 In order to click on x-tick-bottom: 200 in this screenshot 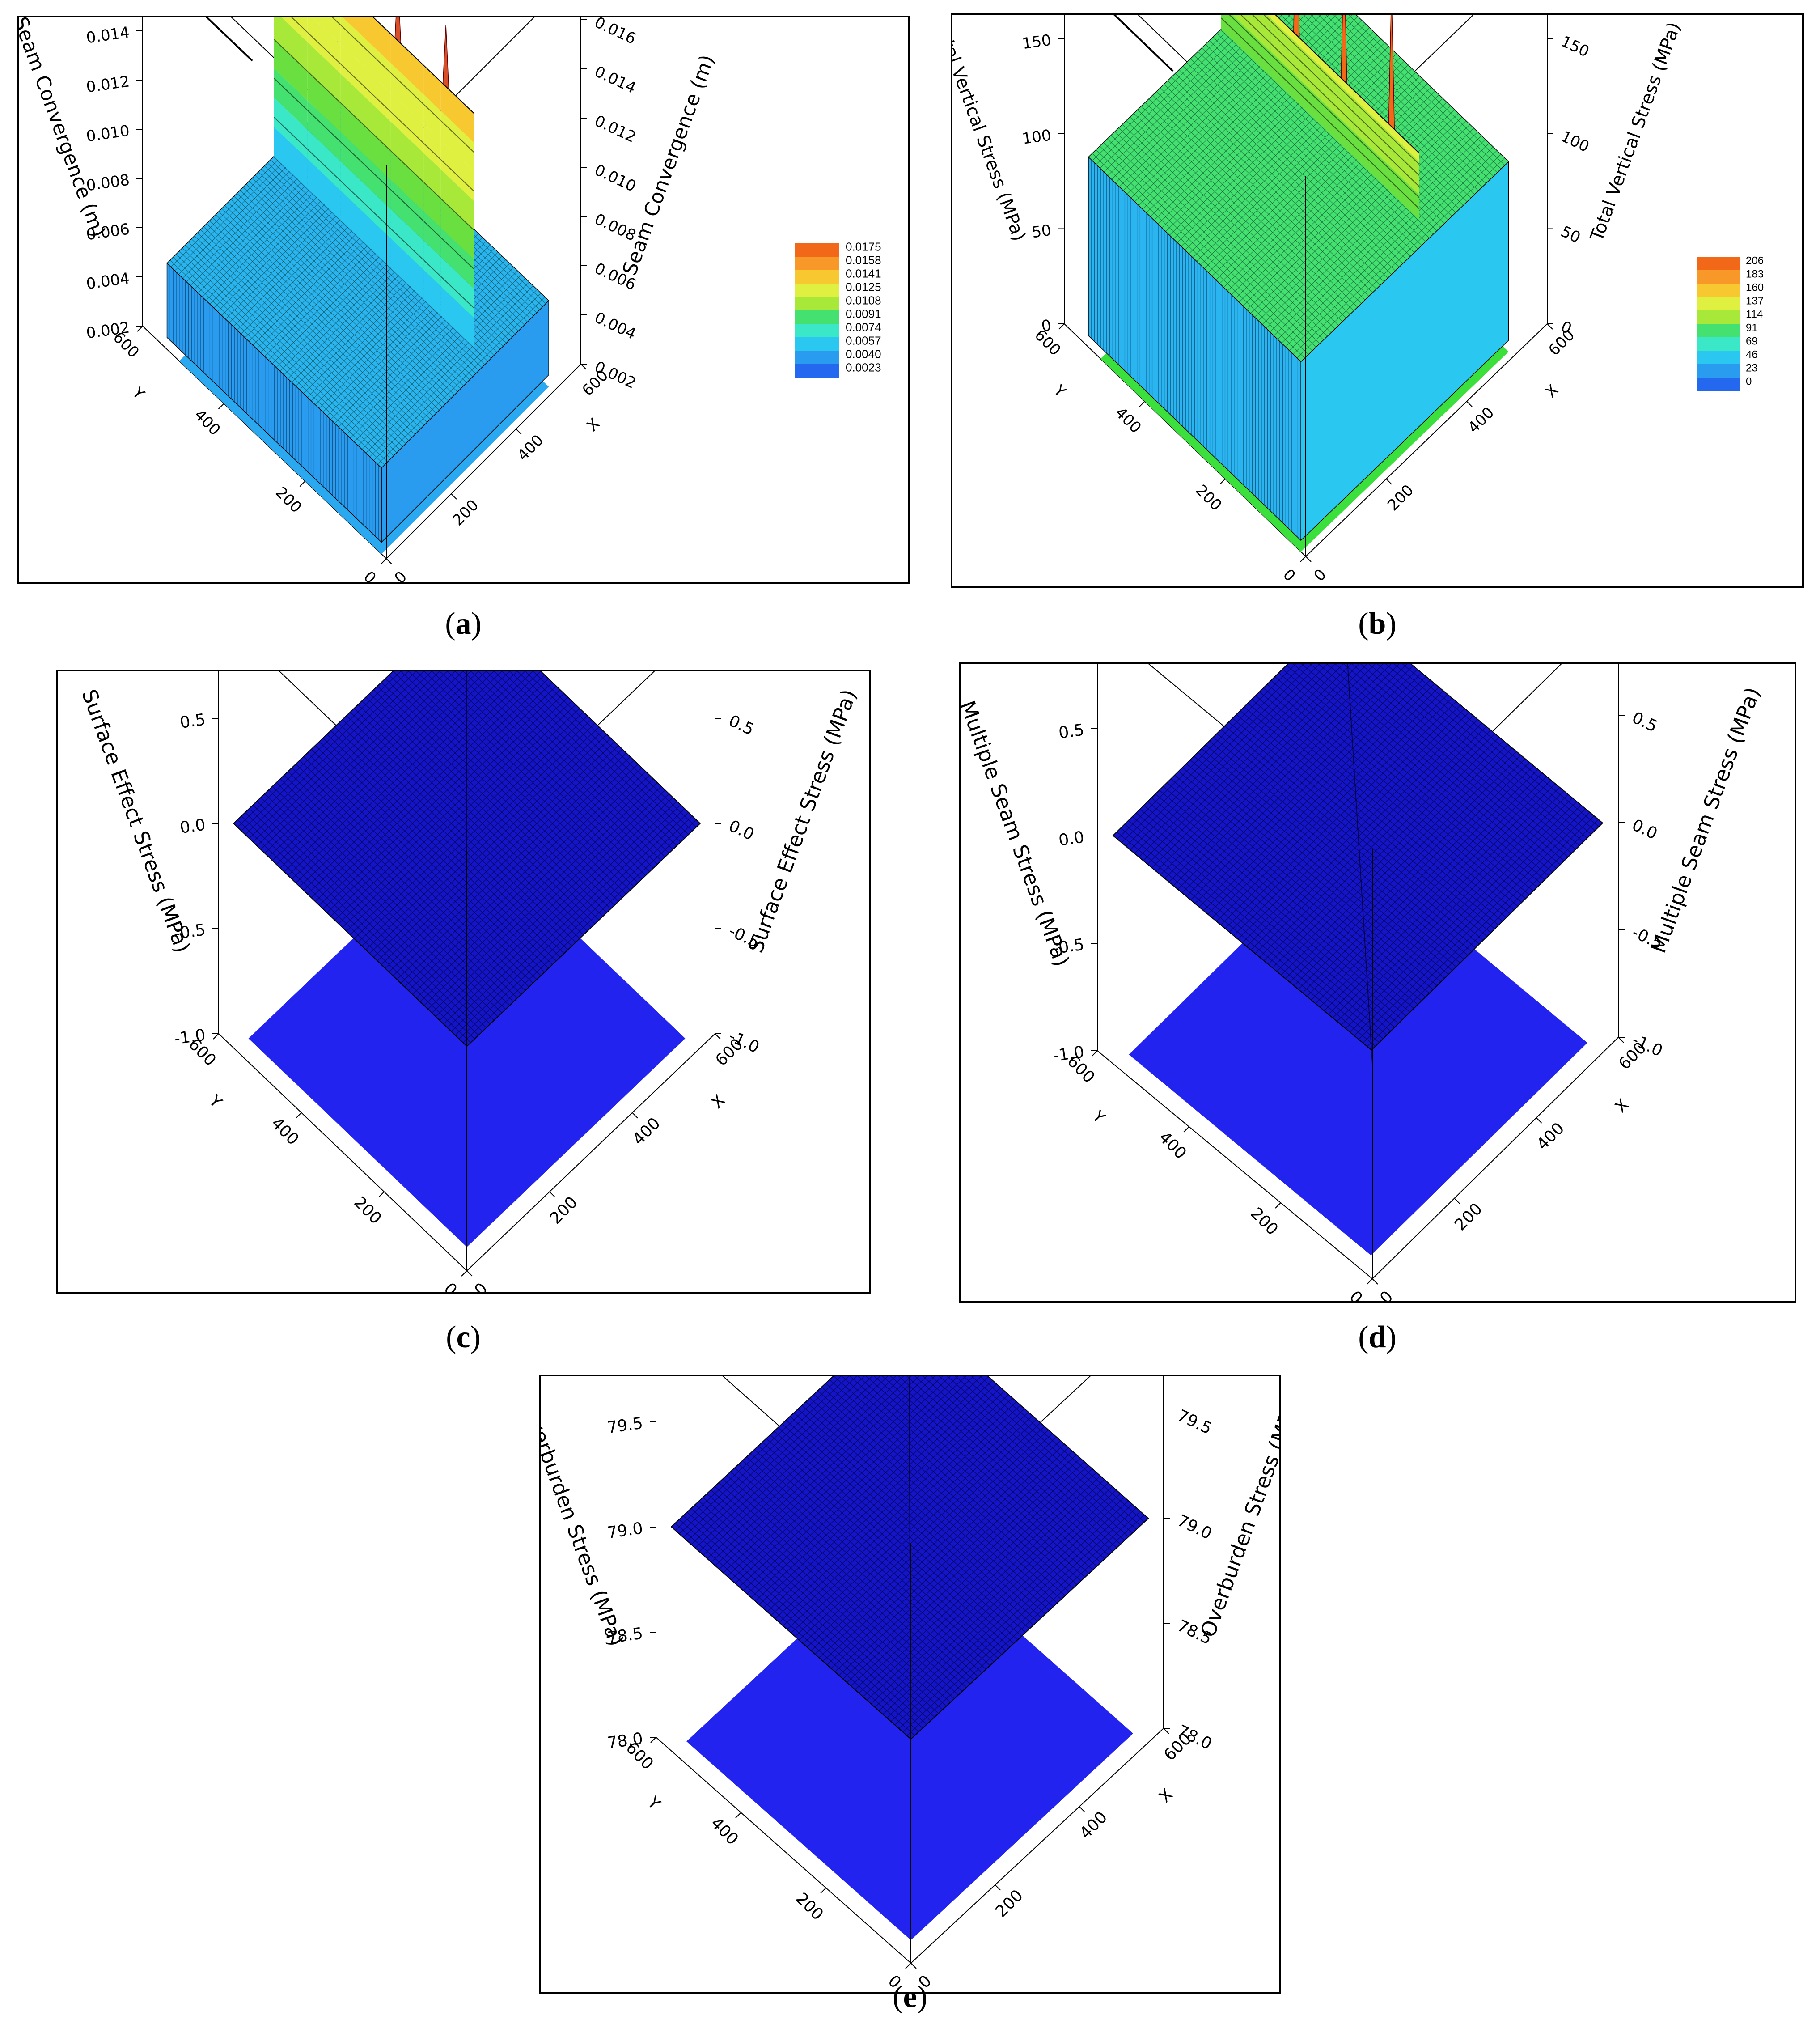, I will do `click(563, 1210)`.